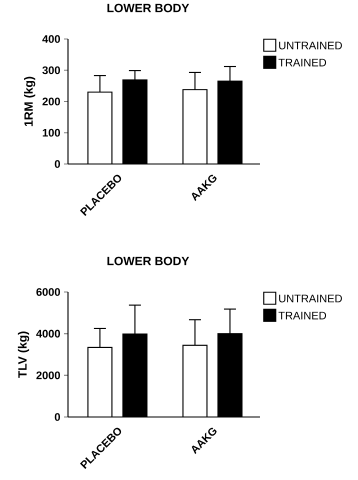 The width and height of the screenshot is (358, 480). What do you see at coordinates (48, 292) in the screenshot?
I see `y-tick-label: 6000` at bounding box center [48, 292].